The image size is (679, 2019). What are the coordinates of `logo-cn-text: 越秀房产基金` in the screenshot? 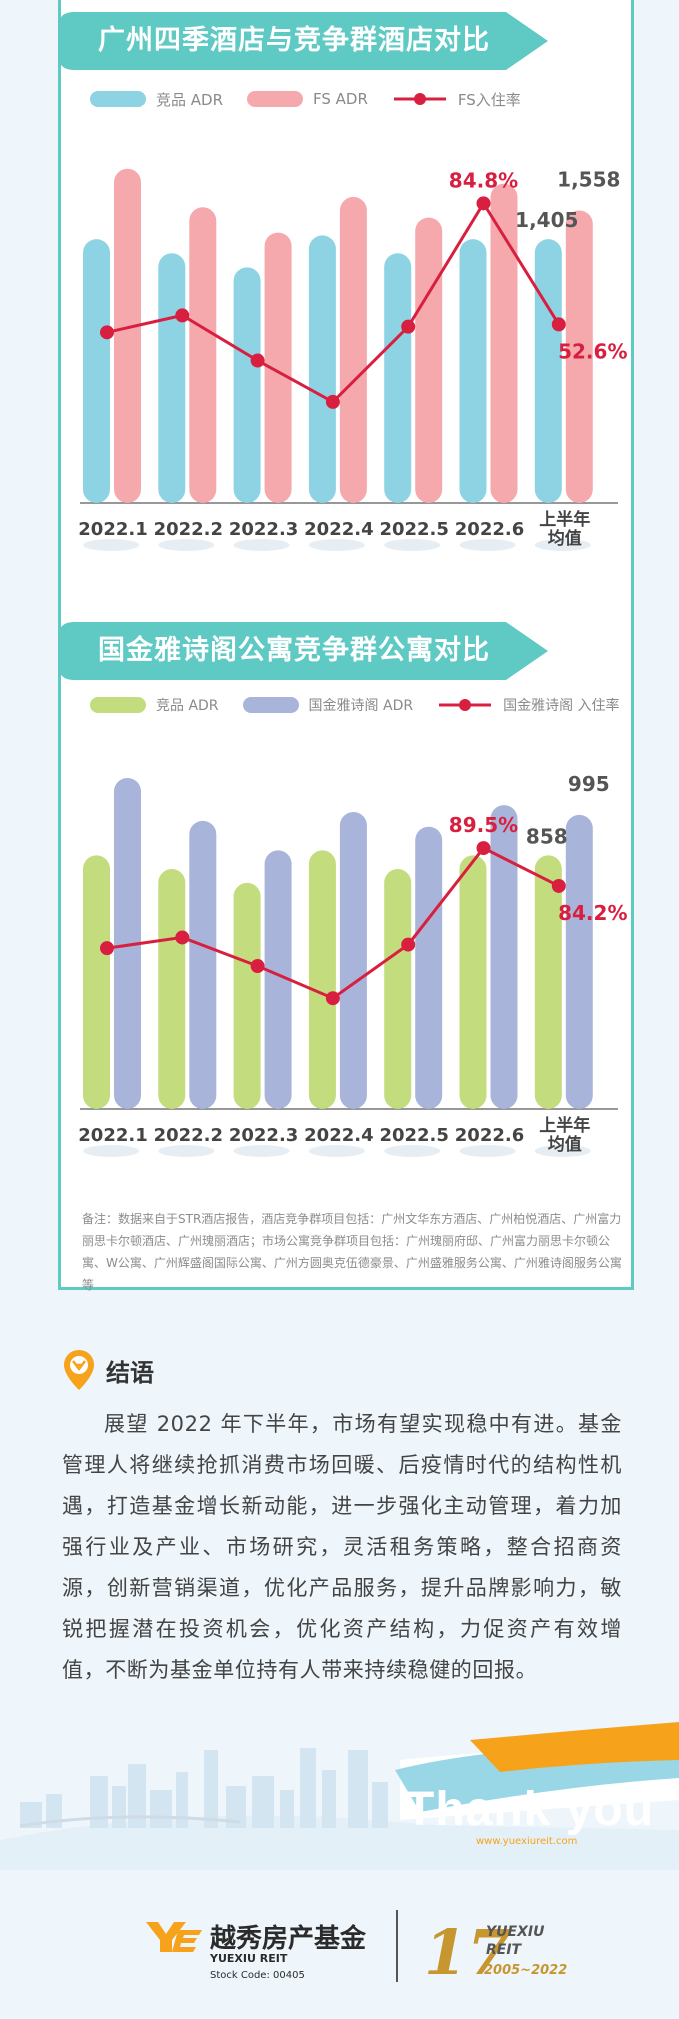 It's located at (288, 1939).